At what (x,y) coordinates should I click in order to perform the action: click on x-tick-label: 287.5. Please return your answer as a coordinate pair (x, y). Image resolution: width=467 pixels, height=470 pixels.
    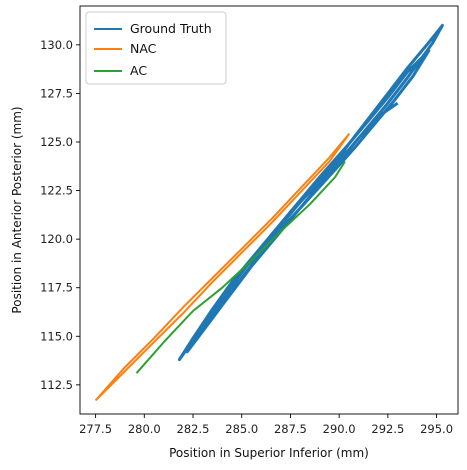
    Looking at the image, I should click on (290, 429).